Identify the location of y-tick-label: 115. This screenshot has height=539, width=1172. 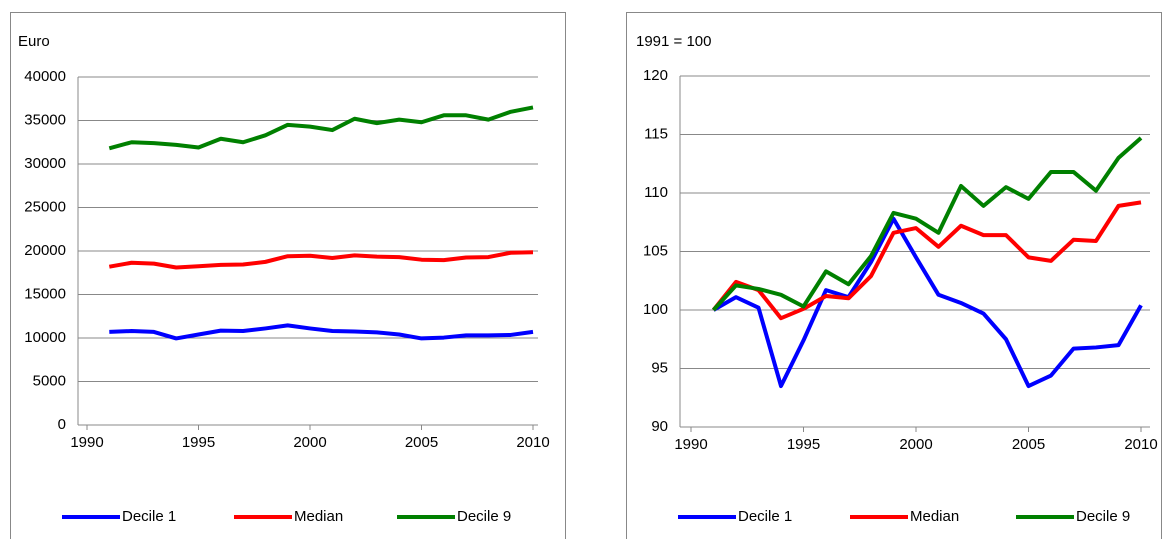
(656, 133).